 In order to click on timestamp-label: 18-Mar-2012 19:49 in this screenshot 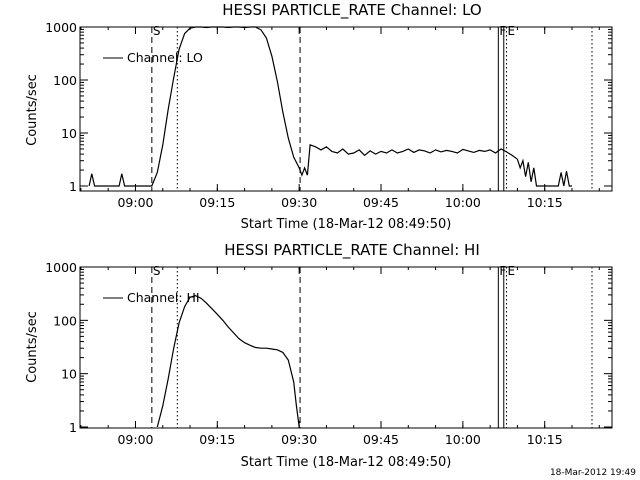, I will do `click(593, 473)`.